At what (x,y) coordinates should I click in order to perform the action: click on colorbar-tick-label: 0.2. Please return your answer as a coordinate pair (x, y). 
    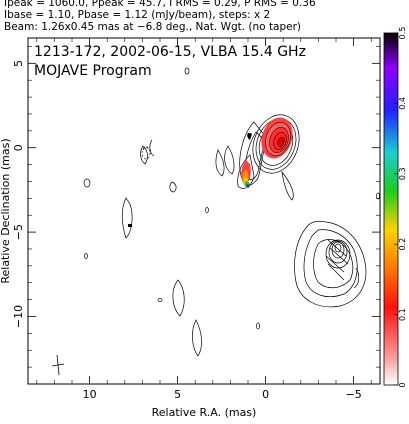
    Looking at the image, I should click on (402, 244).